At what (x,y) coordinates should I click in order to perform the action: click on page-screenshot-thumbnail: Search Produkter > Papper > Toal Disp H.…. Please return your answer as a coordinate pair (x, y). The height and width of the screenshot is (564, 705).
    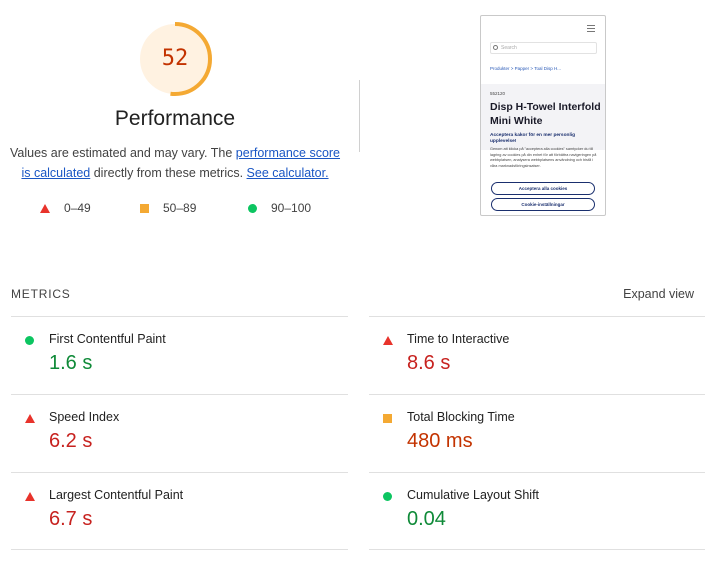
    Looking at the image, I should click on (543, 115).